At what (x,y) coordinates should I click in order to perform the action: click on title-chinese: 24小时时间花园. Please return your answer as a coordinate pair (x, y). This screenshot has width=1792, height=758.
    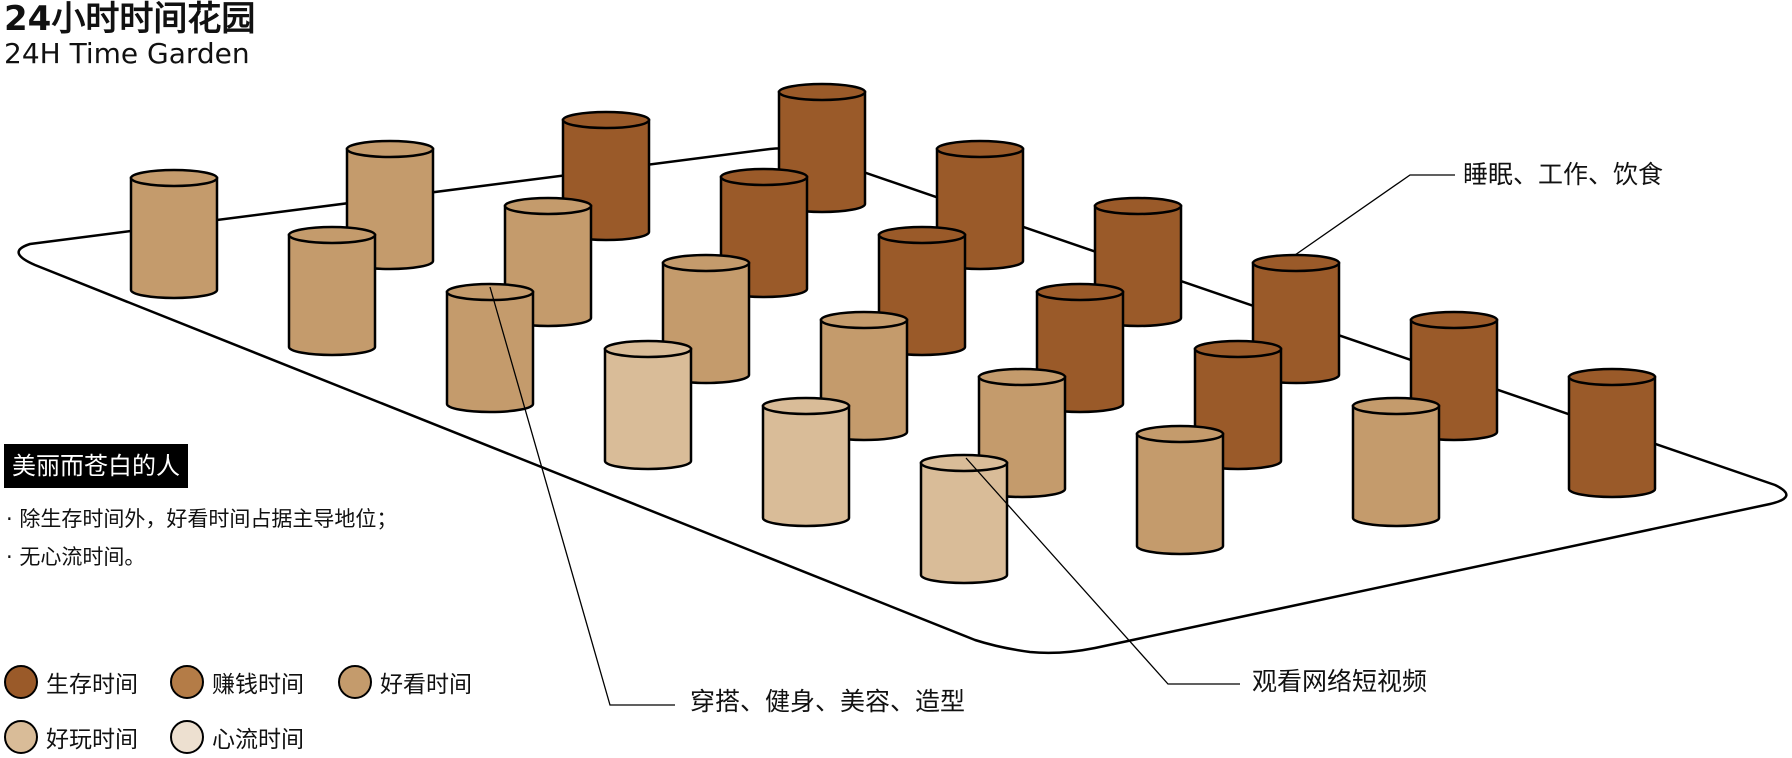
    Looking at the image, I should click on (130, 19).